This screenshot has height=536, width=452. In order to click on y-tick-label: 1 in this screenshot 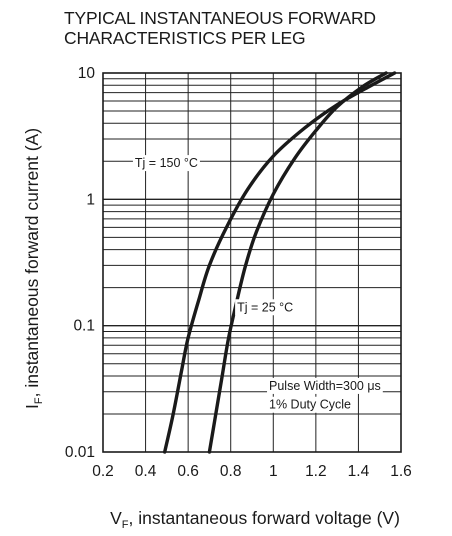, I will do `click(90, 199)`.